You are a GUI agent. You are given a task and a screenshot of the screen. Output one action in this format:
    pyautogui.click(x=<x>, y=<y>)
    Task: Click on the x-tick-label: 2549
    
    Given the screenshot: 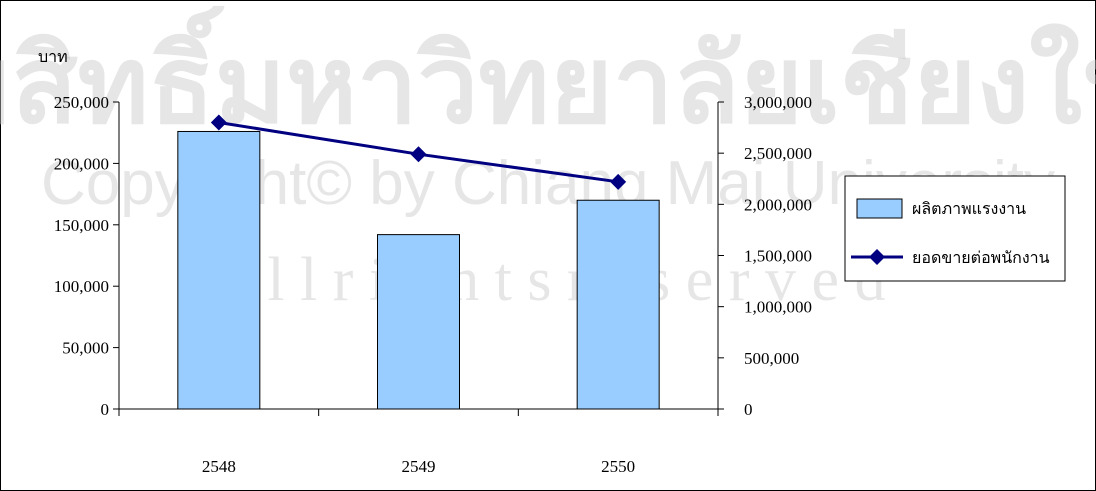 What is the action you would take?
    pyautogui.click(x=419, y=466)
    